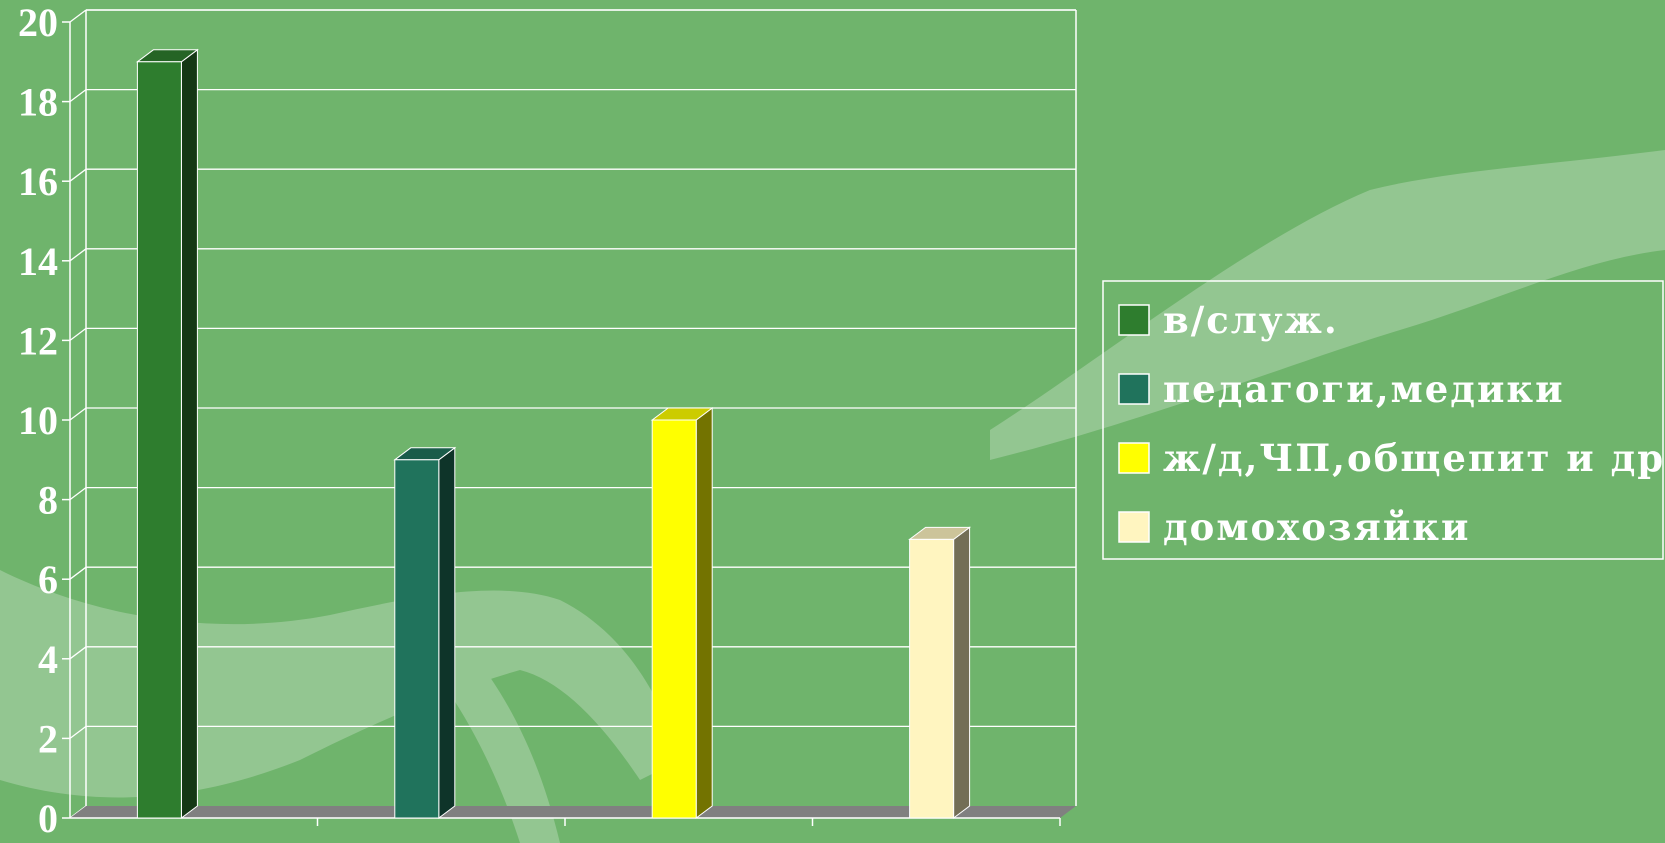 This screenshot has height=843, width=1665. Describe the element at coordinates (38, 102) in the screenshot. I see `y-tick-label: 18` at that location.